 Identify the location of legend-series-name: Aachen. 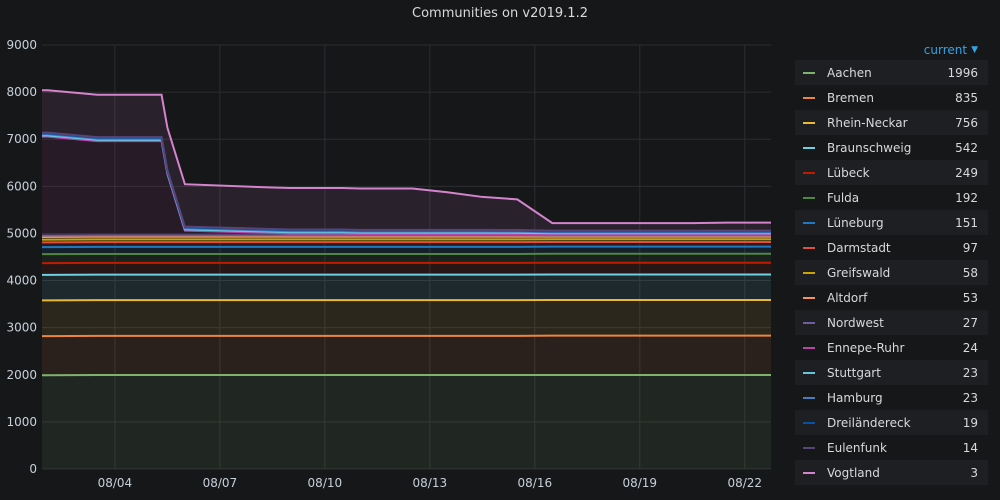
(849, 72).